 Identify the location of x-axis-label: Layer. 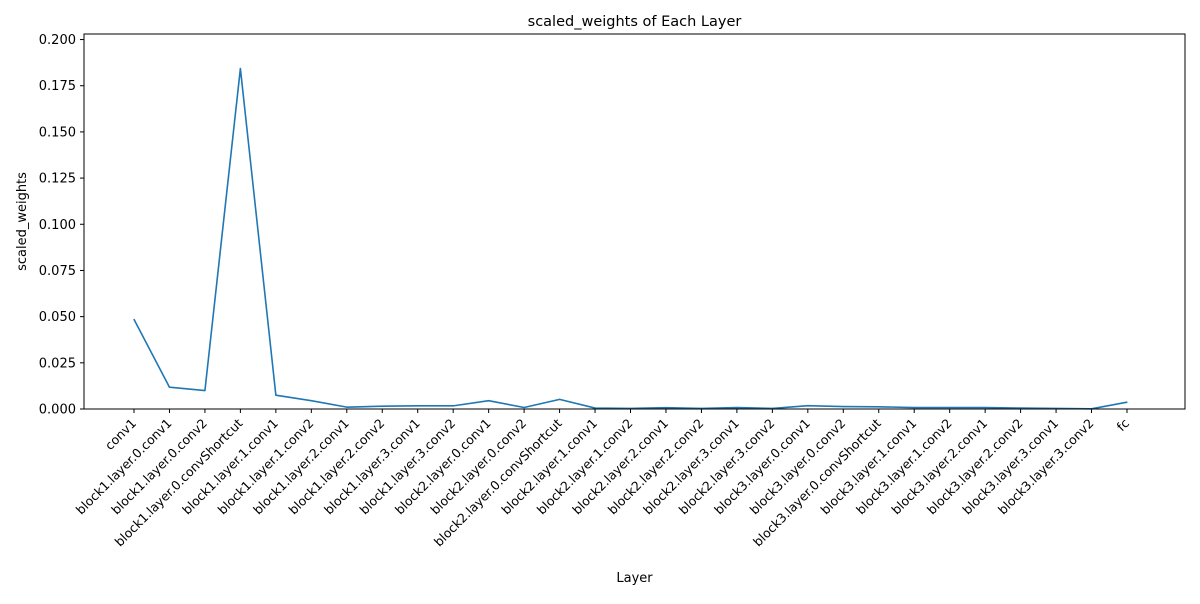
(634, 578).